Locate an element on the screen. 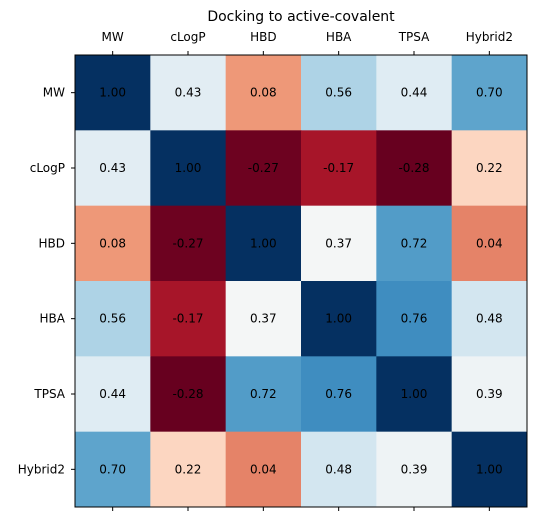 The height and width of the screenshot is (520, 537). cell-value-label-2-5: 0.04 is located at coordinates (489, 243).